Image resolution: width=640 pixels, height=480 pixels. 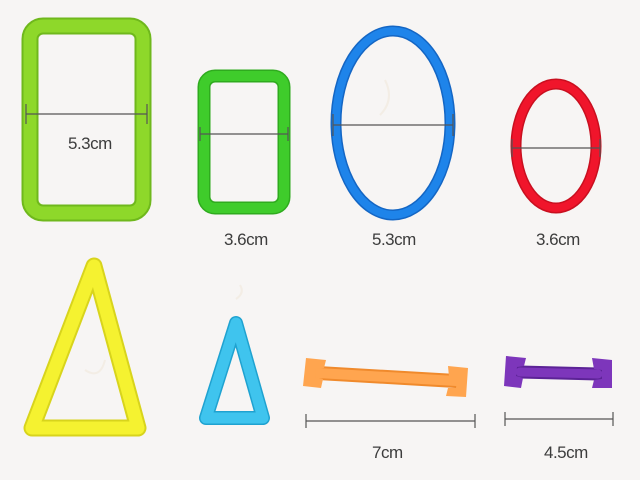 I want to click on blue-ring-measurement: 5.3cm, so click(x=394, y=239).